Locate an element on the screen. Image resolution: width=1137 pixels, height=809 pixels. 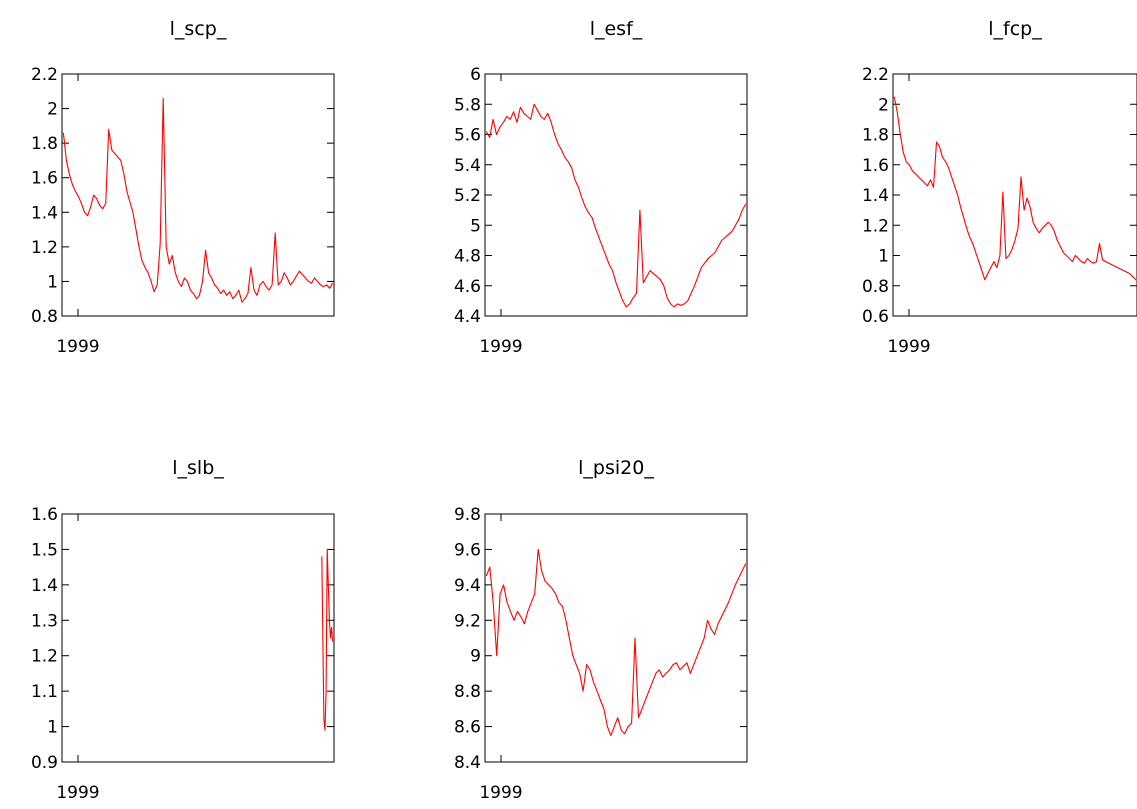
chart-title-l-esf: l_esf_ is located at coordinates (616, 29).